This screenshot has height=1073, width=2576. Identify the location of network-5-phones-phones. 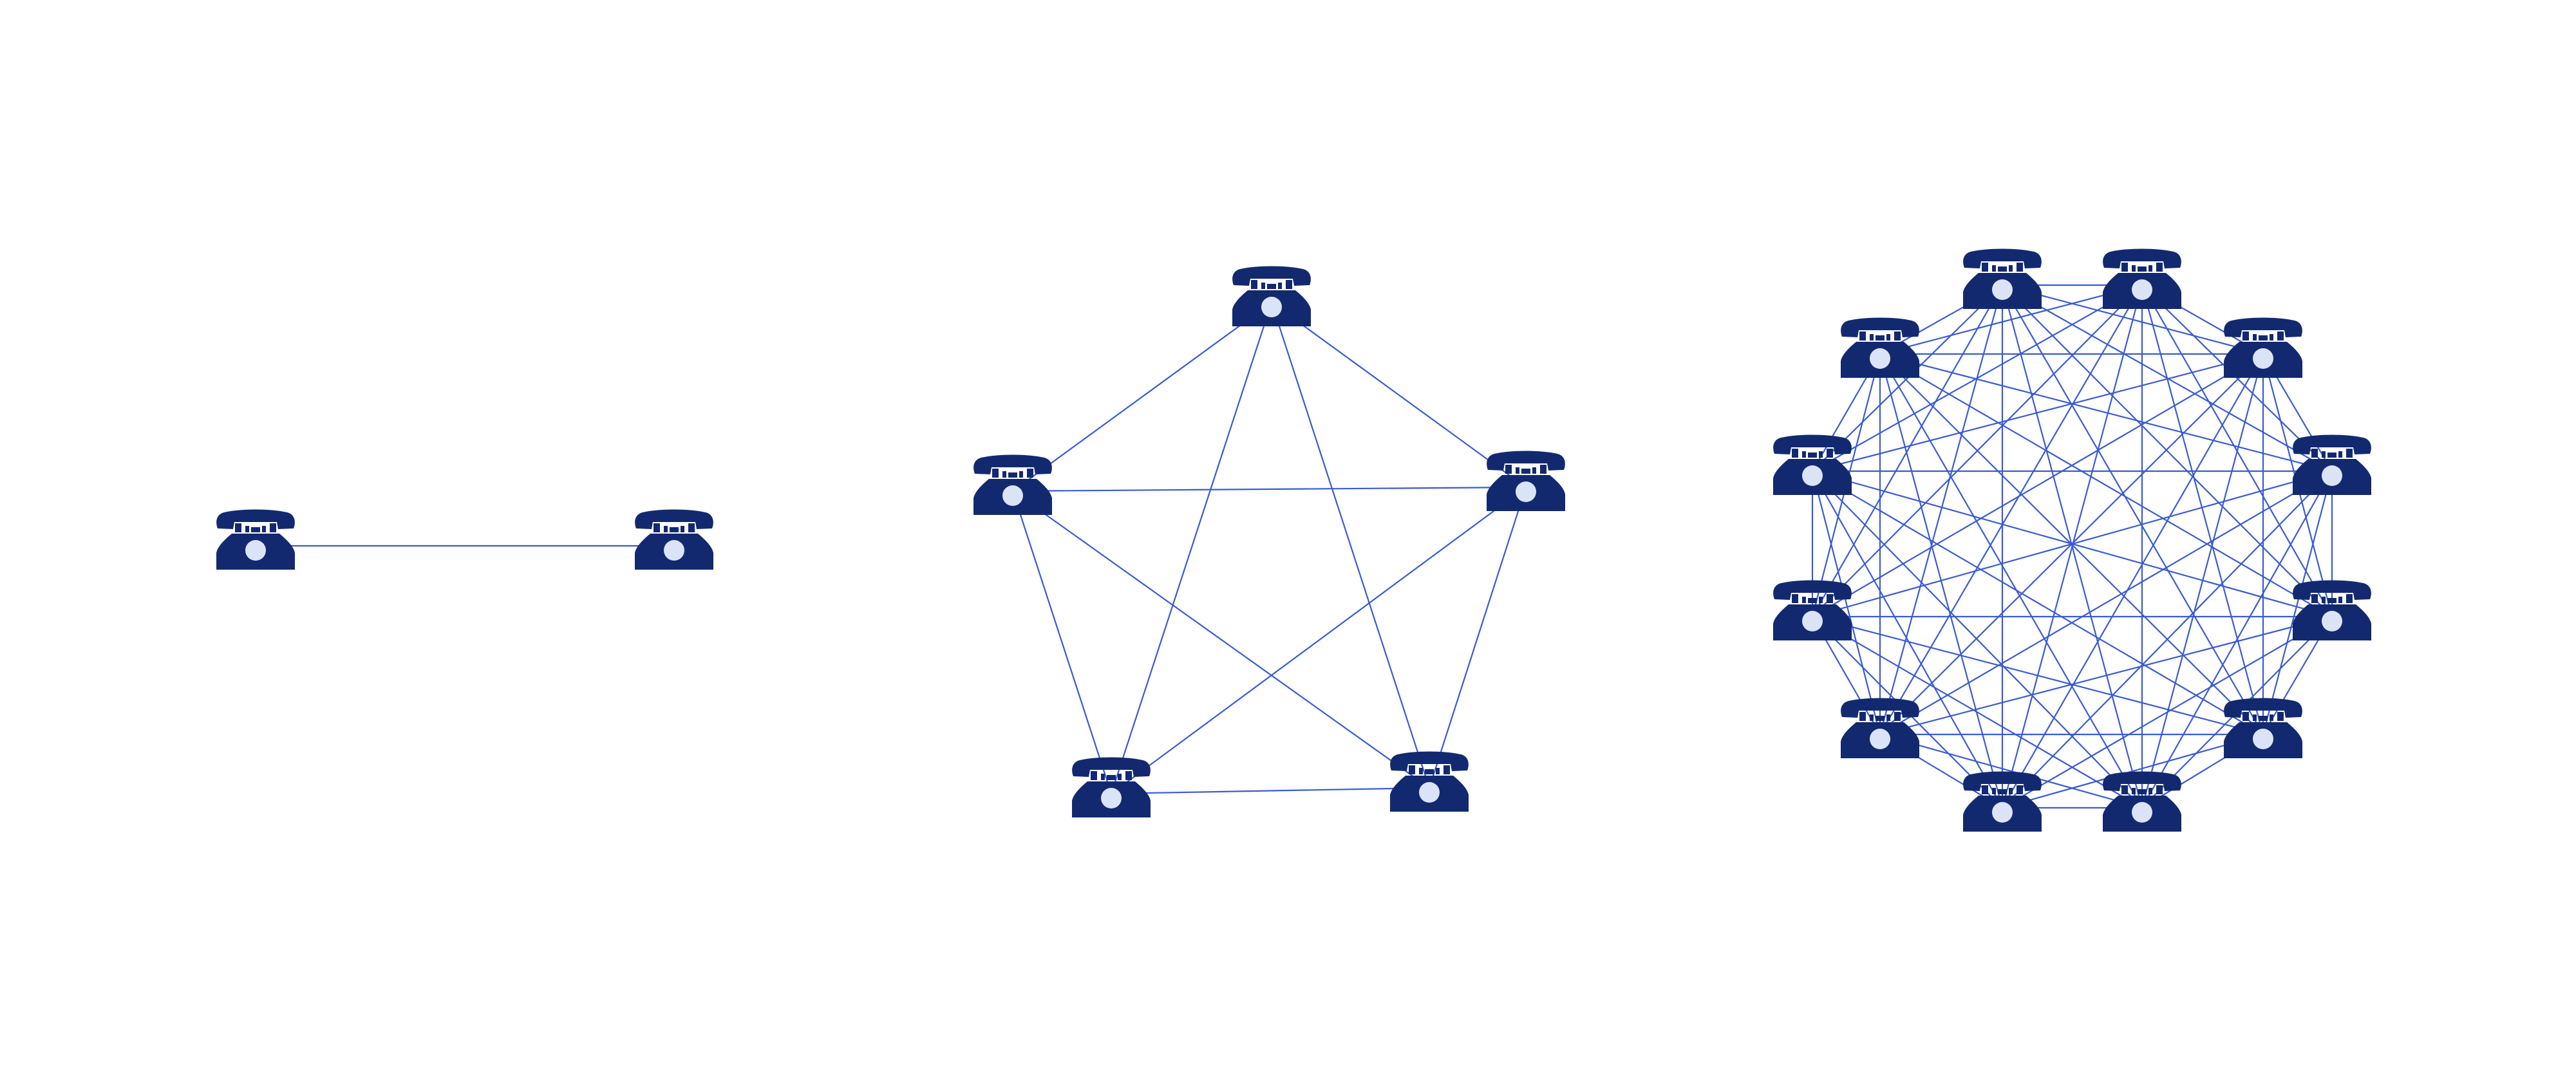
(1269, 541).